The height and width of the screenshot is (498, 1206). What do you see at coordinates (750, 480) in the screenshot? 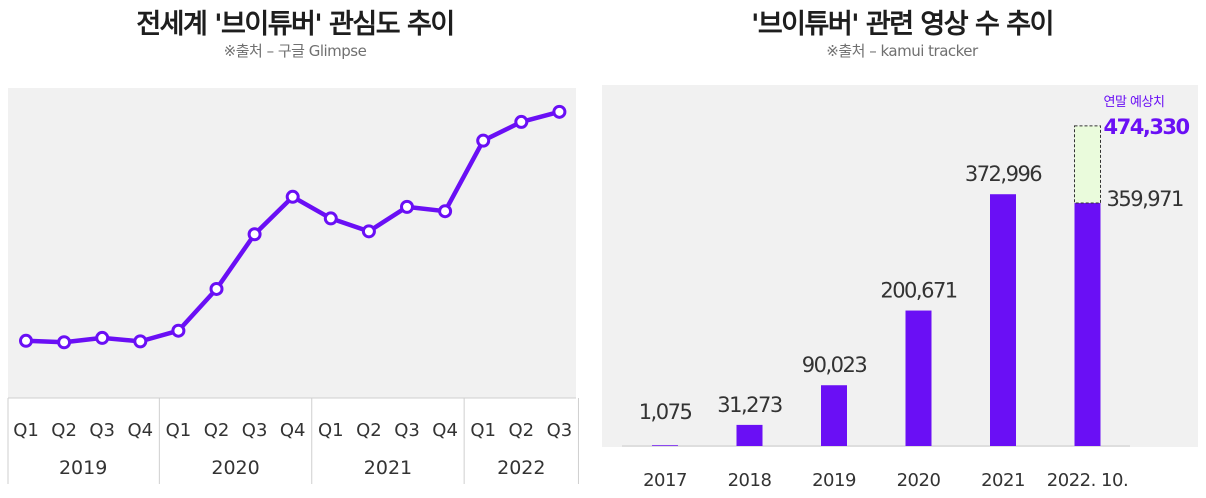
I see `category-label: 2018` at bounding box center [750, 480].